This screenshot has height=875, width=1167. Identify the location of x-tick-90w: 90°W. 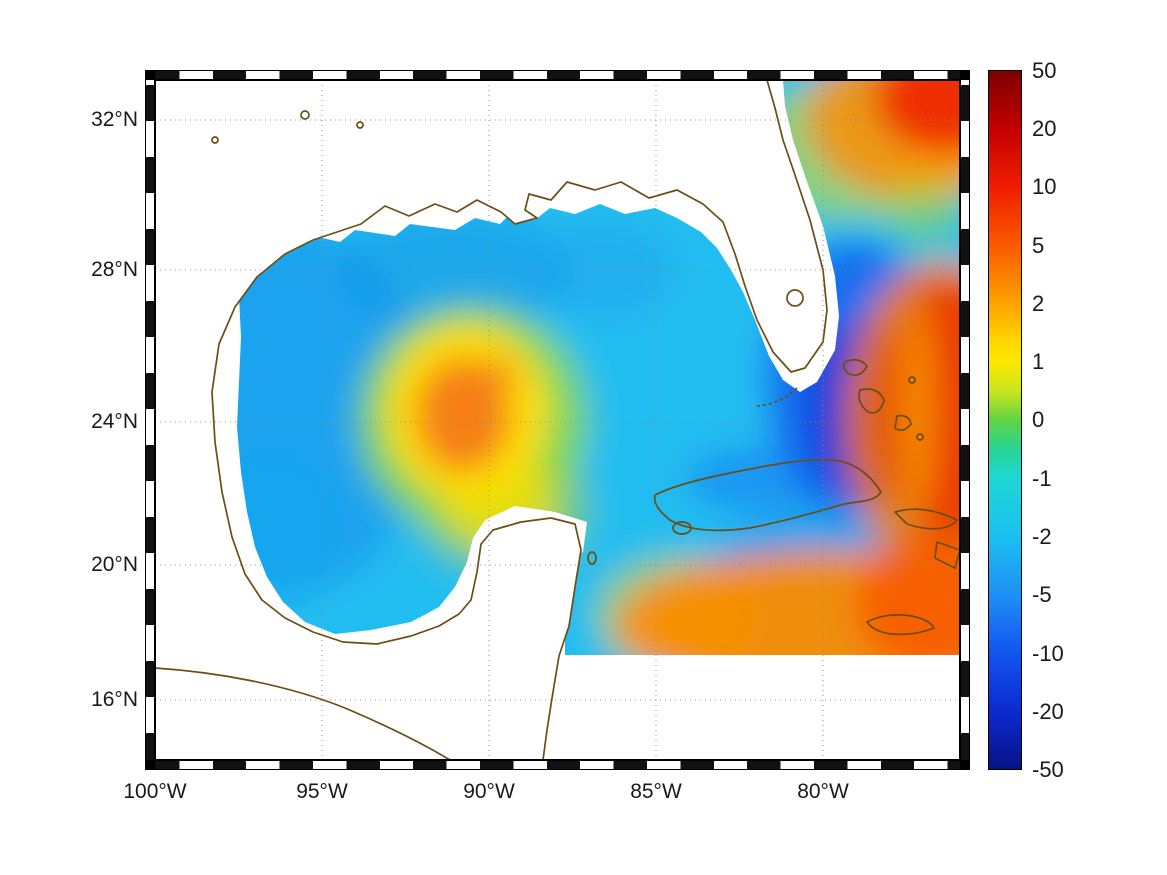
(489, 791).